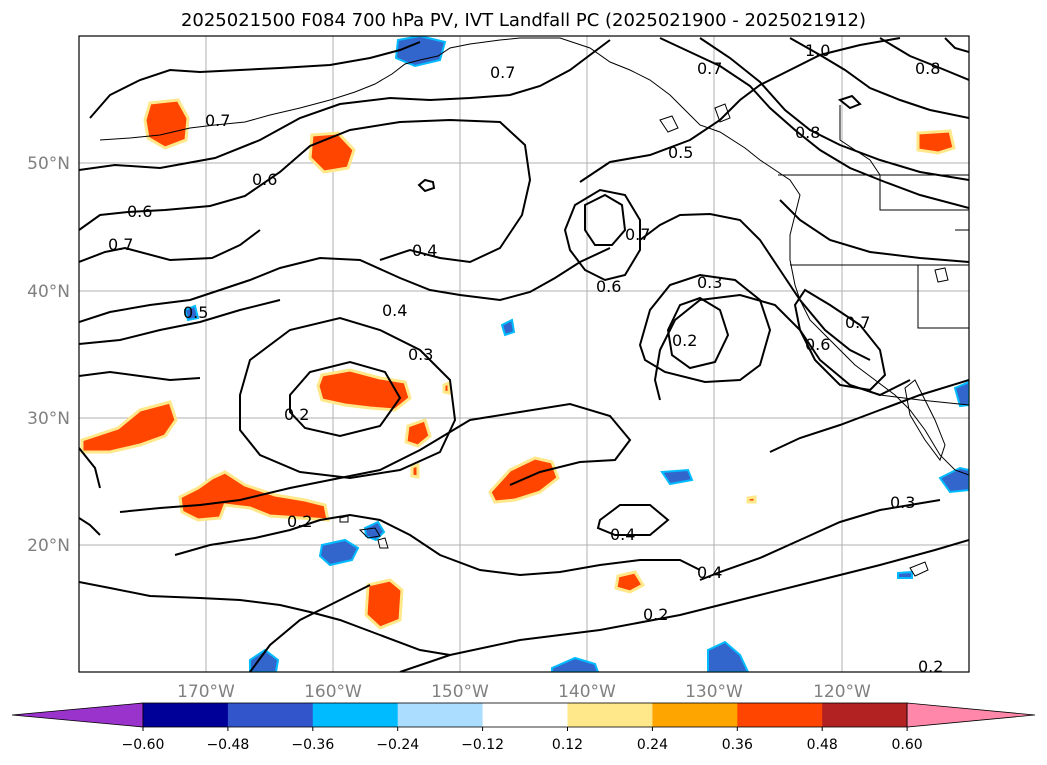 This screenshot has width=1047, height=765. Describe the element at coordinates (460, 692) in the screenshot. I see `lon-label-150w: 150°W` at that location.